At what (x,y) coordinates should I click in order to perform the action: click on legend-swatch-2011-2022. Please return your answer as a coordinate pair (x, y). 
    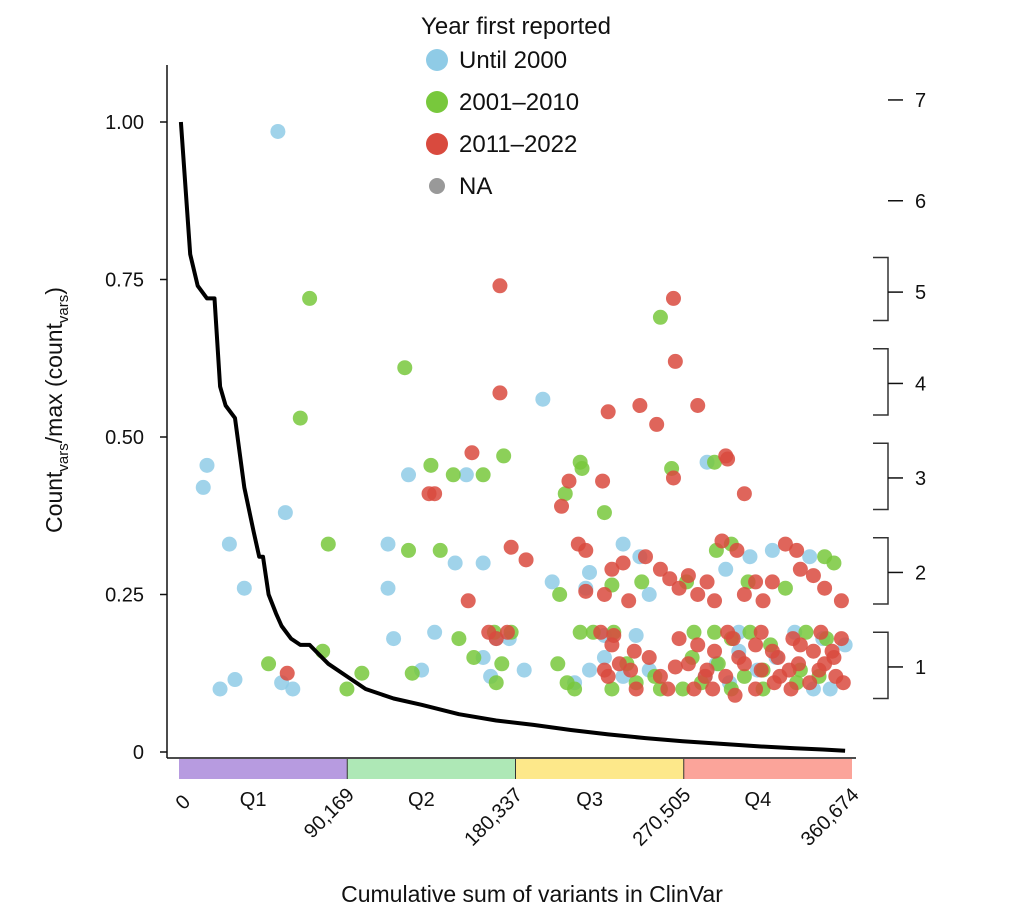
    Looking at the image, I should click on (437, 144).